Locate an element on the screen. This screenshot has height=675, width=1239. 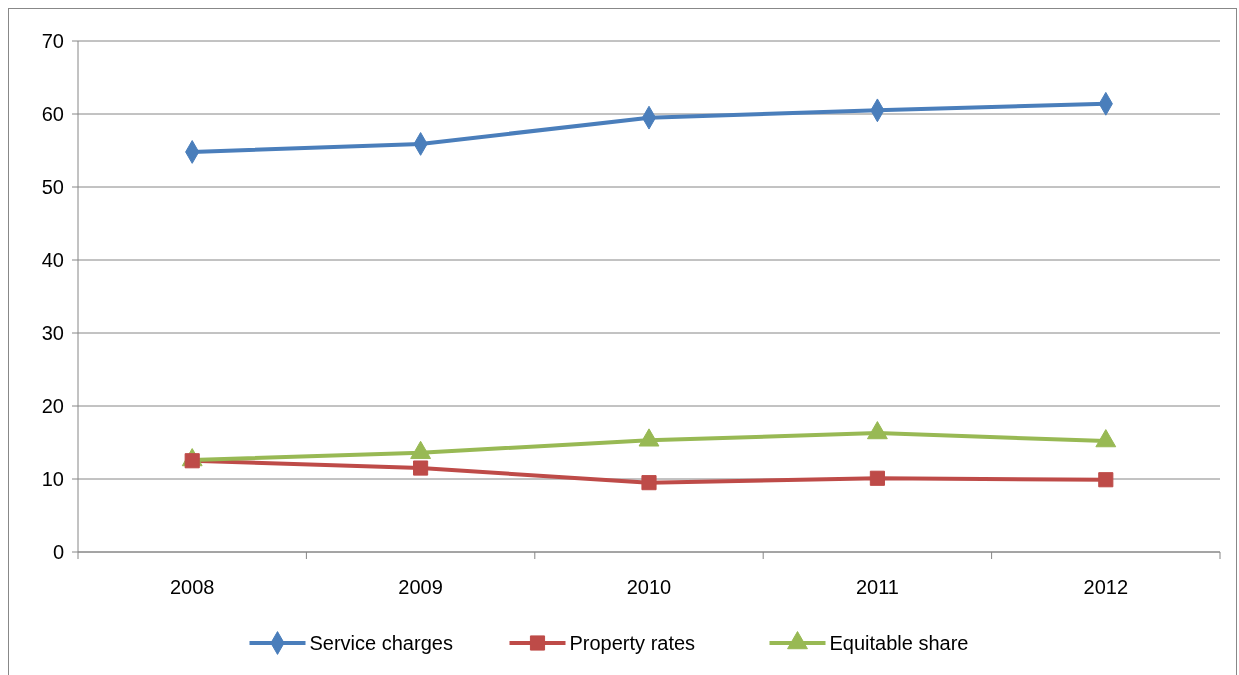
legend-label: Property rates is located at coordinates (632, 643).